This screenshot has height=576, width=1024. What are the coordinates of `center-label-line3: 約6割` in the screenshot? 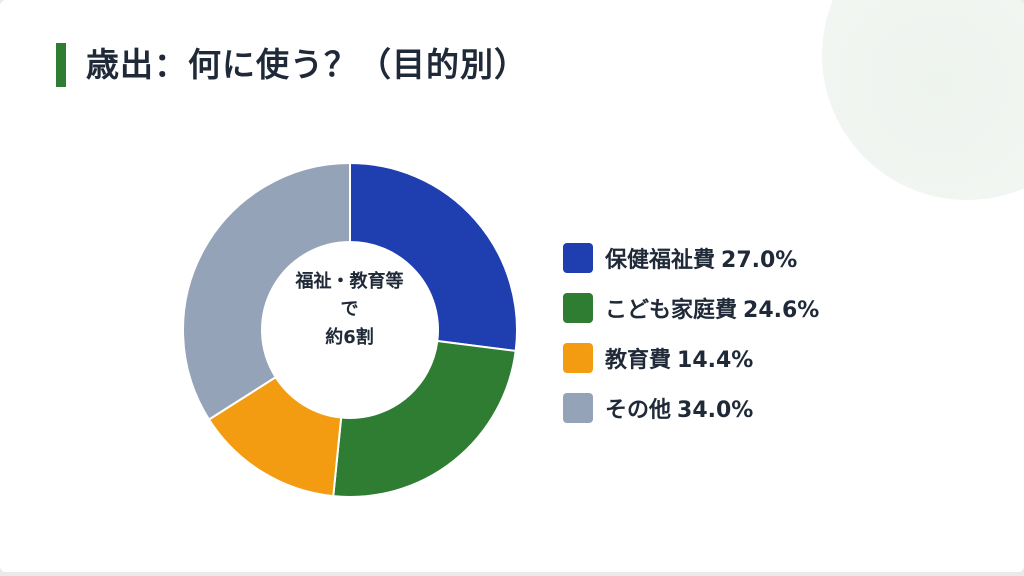 It's located at (349, 337).